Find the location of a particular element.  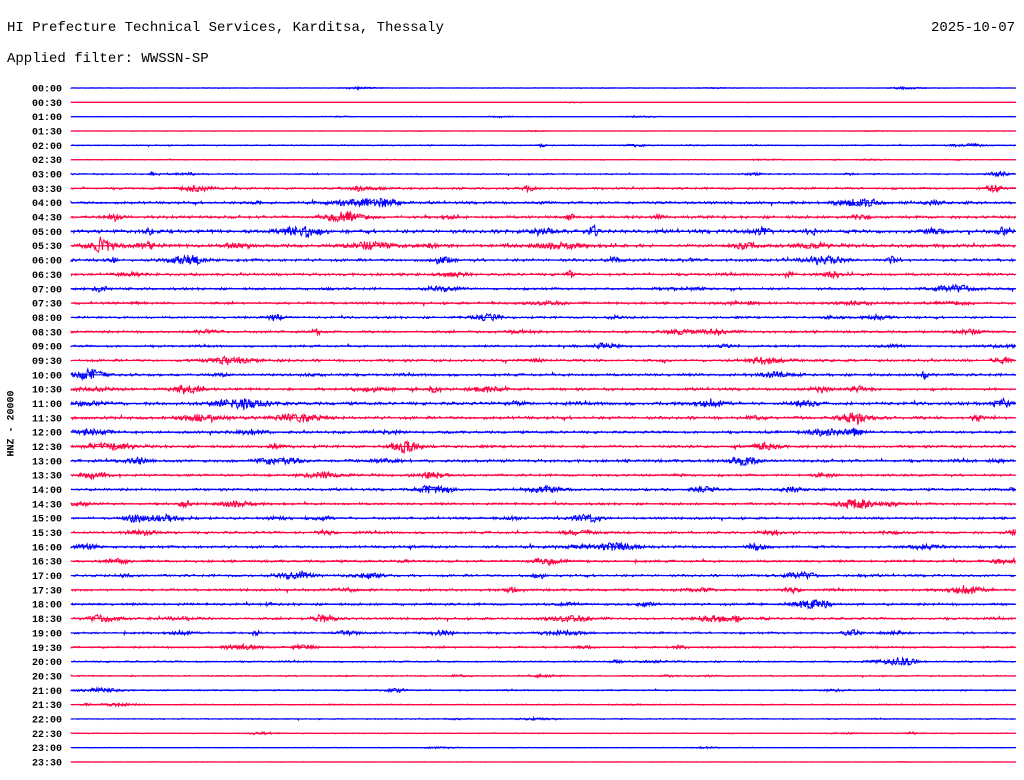

time-label: 13:30 is located at coordinates (47, 477).